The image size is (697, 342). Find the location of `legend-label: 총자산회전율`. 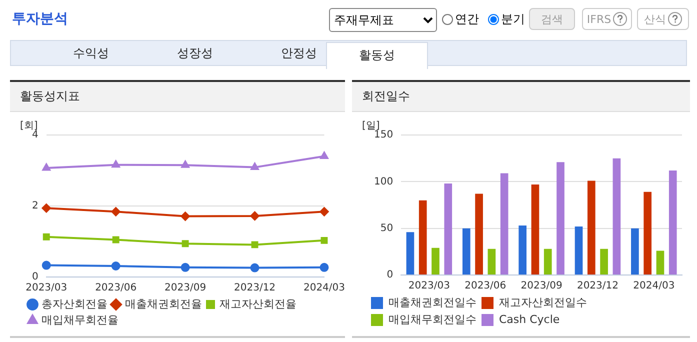

legend-label: 총자산회전율 is located at coordinates (75, 303).